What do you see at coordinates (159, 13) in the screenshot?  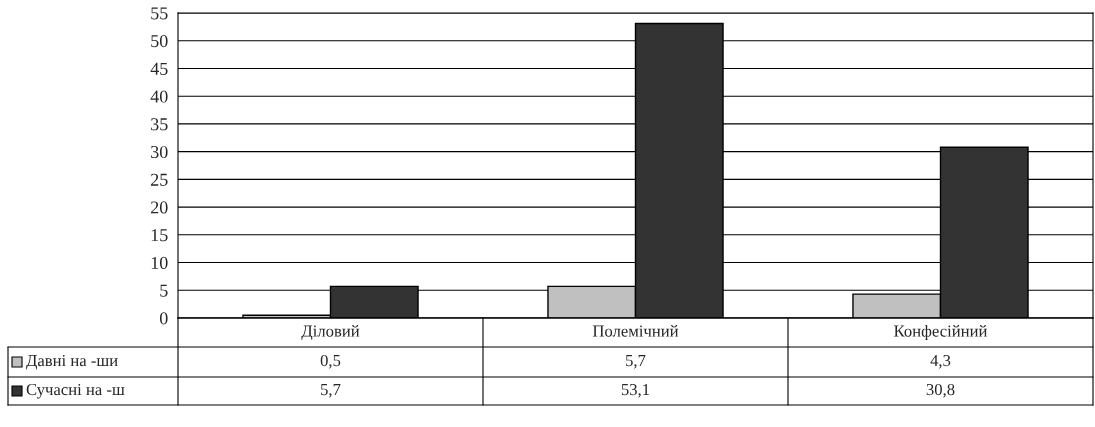 I see `y-tick-label: 55` at bounding box center [159, 13].